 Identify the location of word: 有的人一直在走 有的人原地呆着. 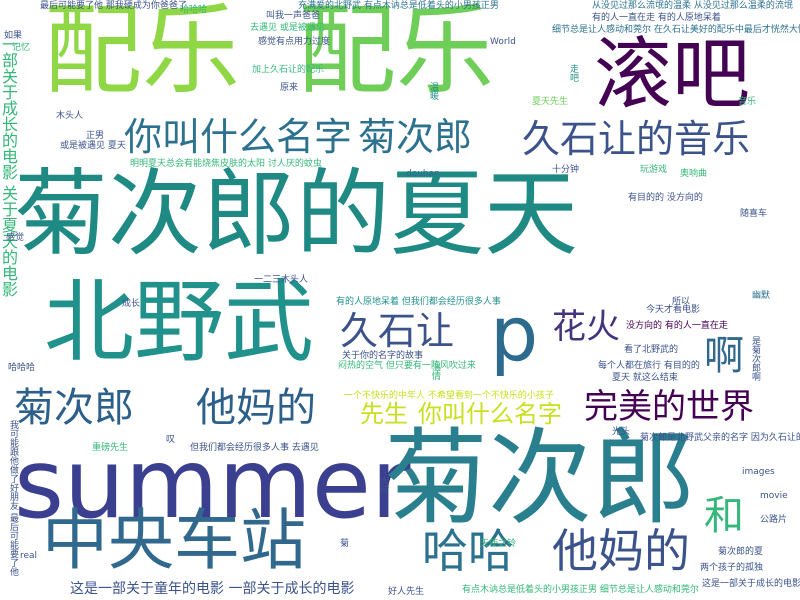
(656, 18).